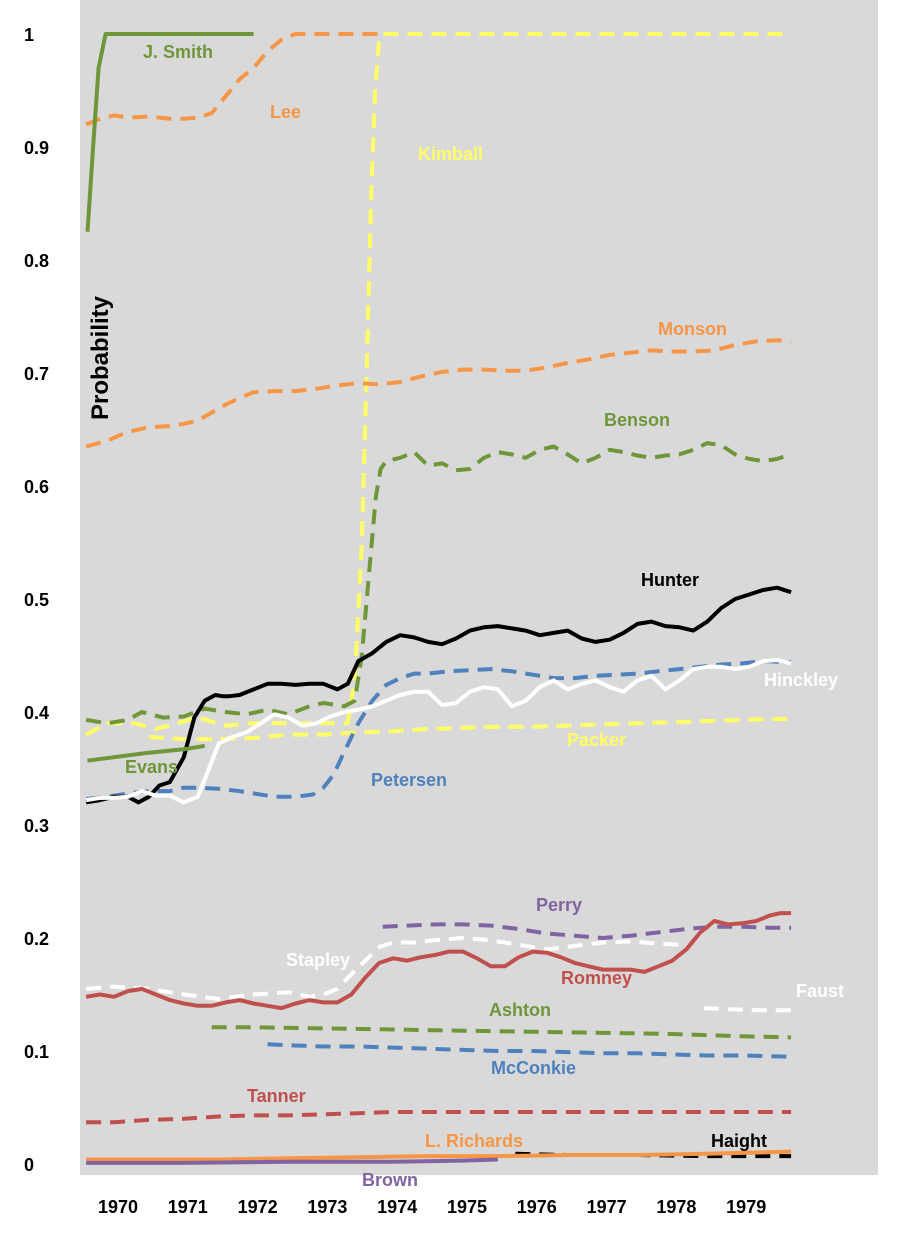  Describe the element at coordinates (467, 1207) in the screenshot. I see `x-tick-label: 1975` at that location.